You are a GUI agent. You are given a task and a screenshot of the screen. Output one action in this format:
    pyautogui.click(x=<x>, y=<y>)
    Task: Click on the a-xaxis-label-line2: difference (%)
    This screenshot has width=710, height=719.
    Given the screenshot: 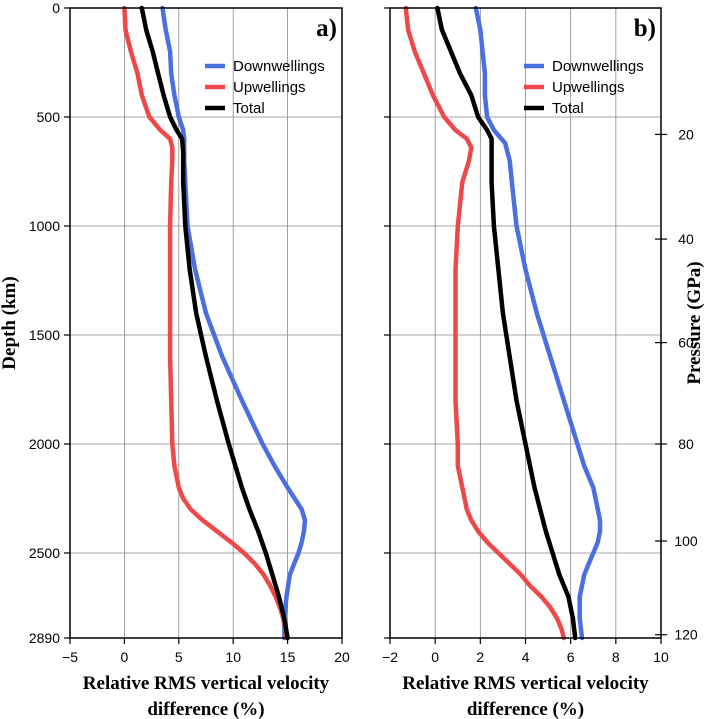 What is the action you would take?
    pyautogui.click(x=205, y=709)
    